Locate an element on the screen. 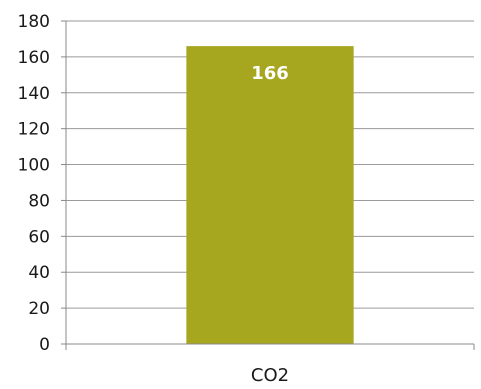 The image size is (481, 389). y-tick-label: 160 is located at coordinates (34, 58).